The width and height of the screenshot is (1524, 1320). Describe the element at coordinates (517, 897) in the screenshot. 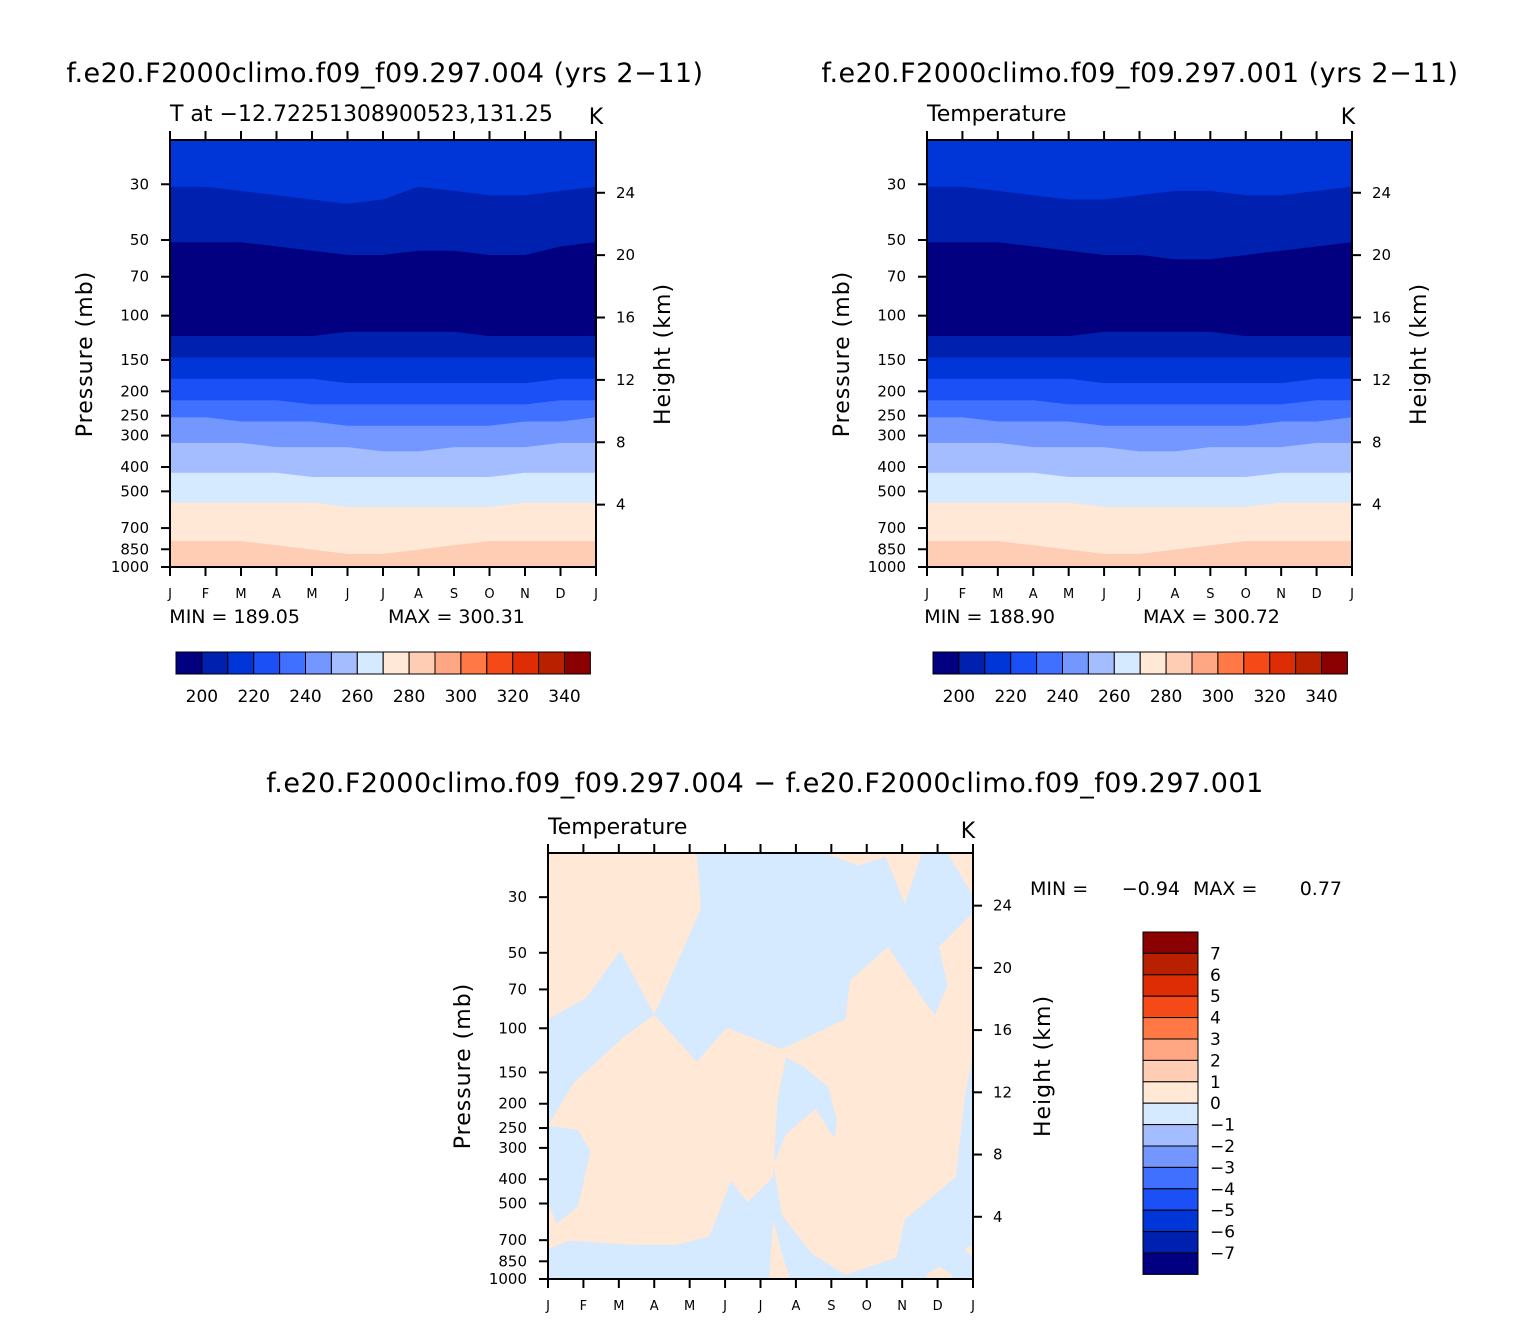

I see `panel-diff-ytick-label: 30` at that location.